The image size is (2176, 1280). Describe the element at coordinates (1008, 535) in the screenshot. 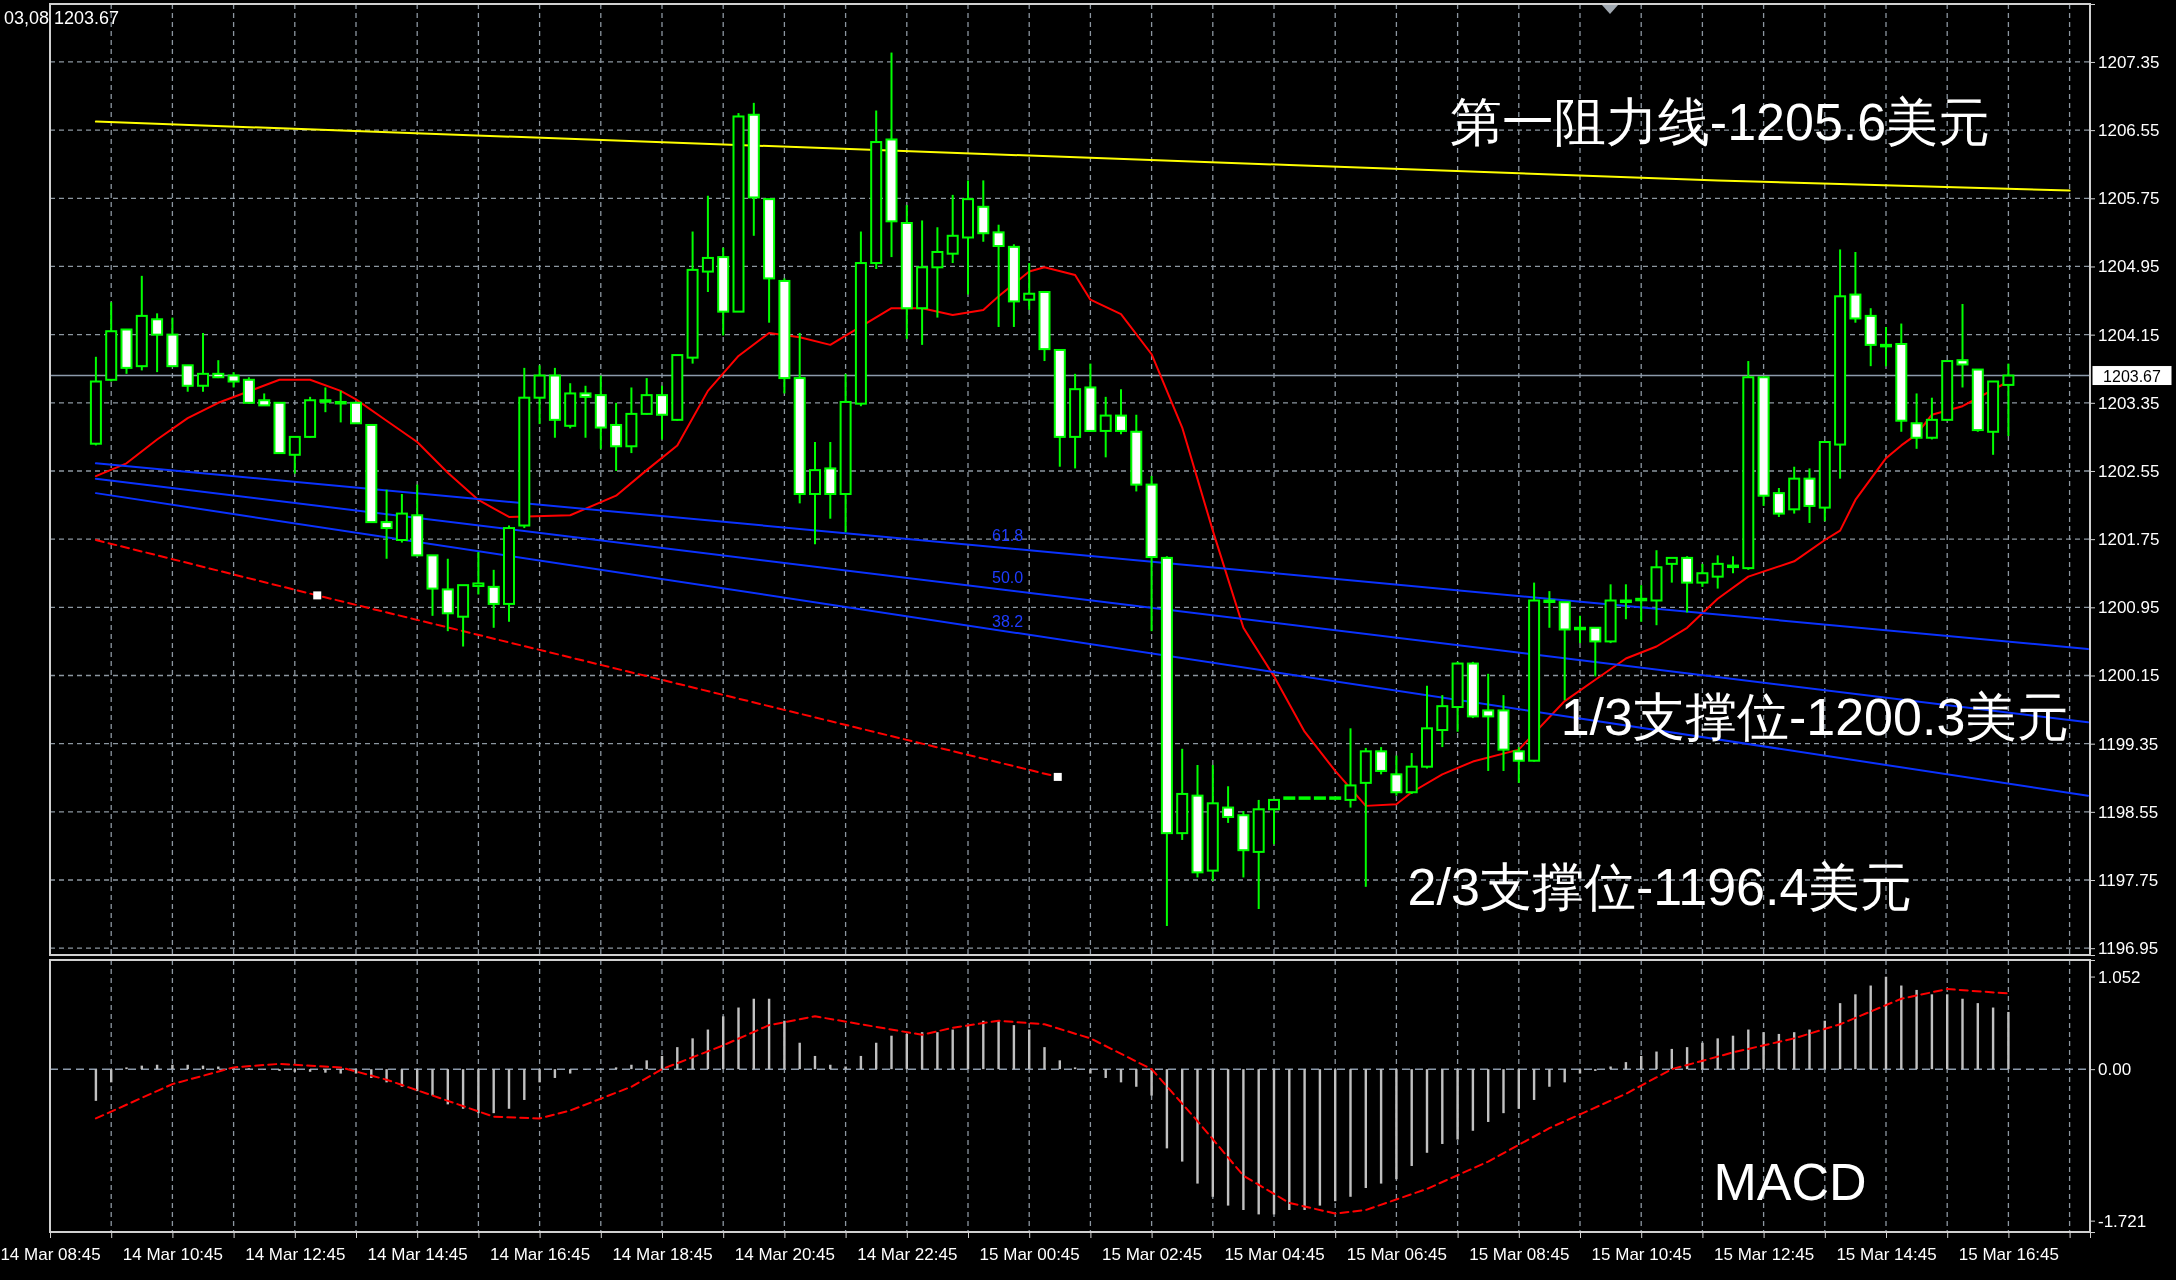

I see `annotation: 61.8` at that location.